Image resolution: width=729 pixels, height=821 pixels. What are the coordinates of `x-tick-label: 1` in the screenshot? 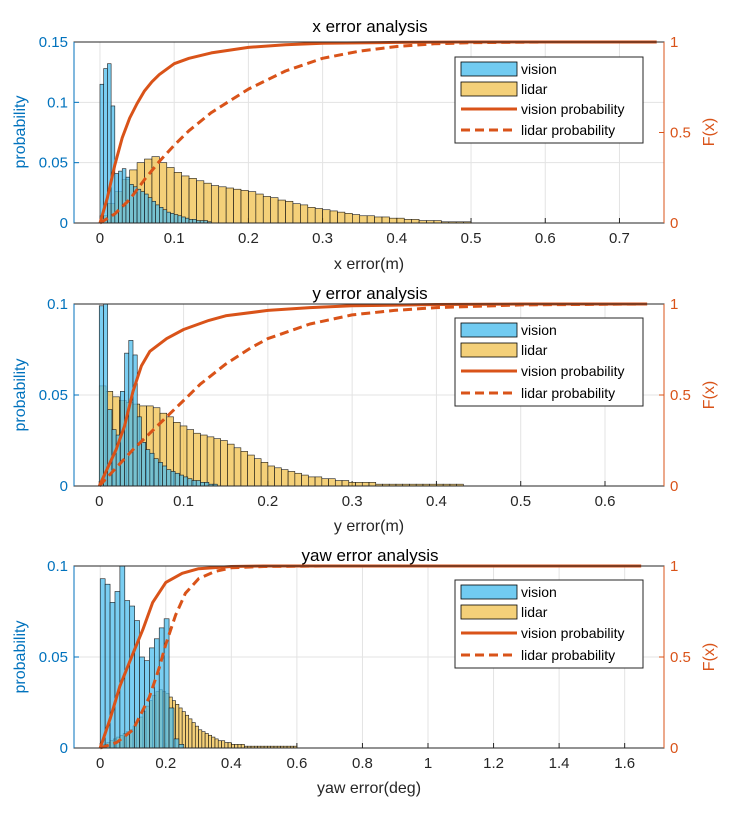 It's located at (428, 763).